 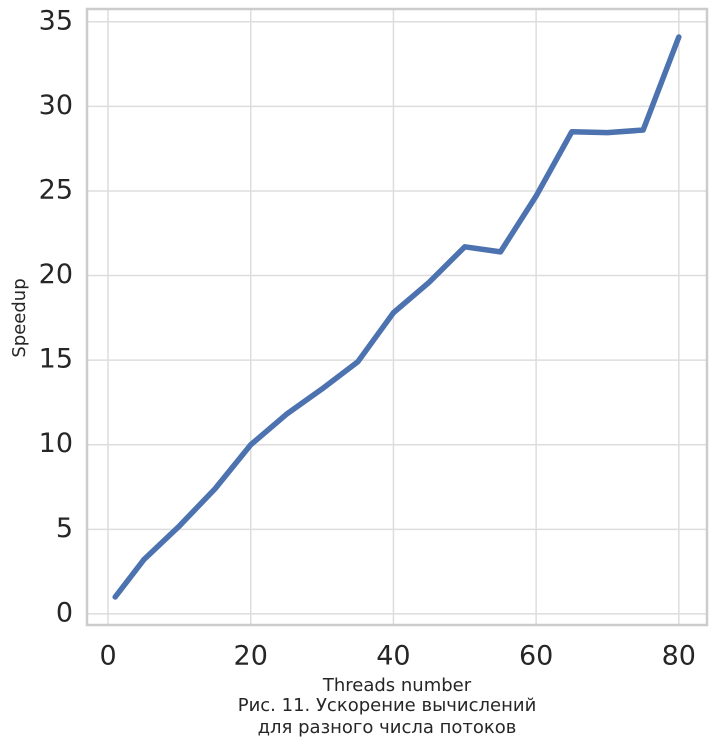 What do you see at coordinates (19, 317) in the screenshot?
I see `y-axis-label: Speedup` at bounding box center [19, 317].